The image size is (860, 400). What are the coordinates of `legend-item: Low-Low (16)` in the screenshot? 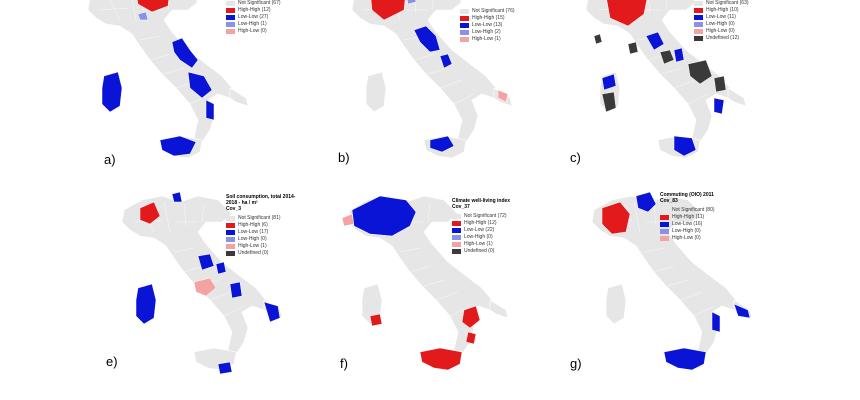 It's located at (687, 224).